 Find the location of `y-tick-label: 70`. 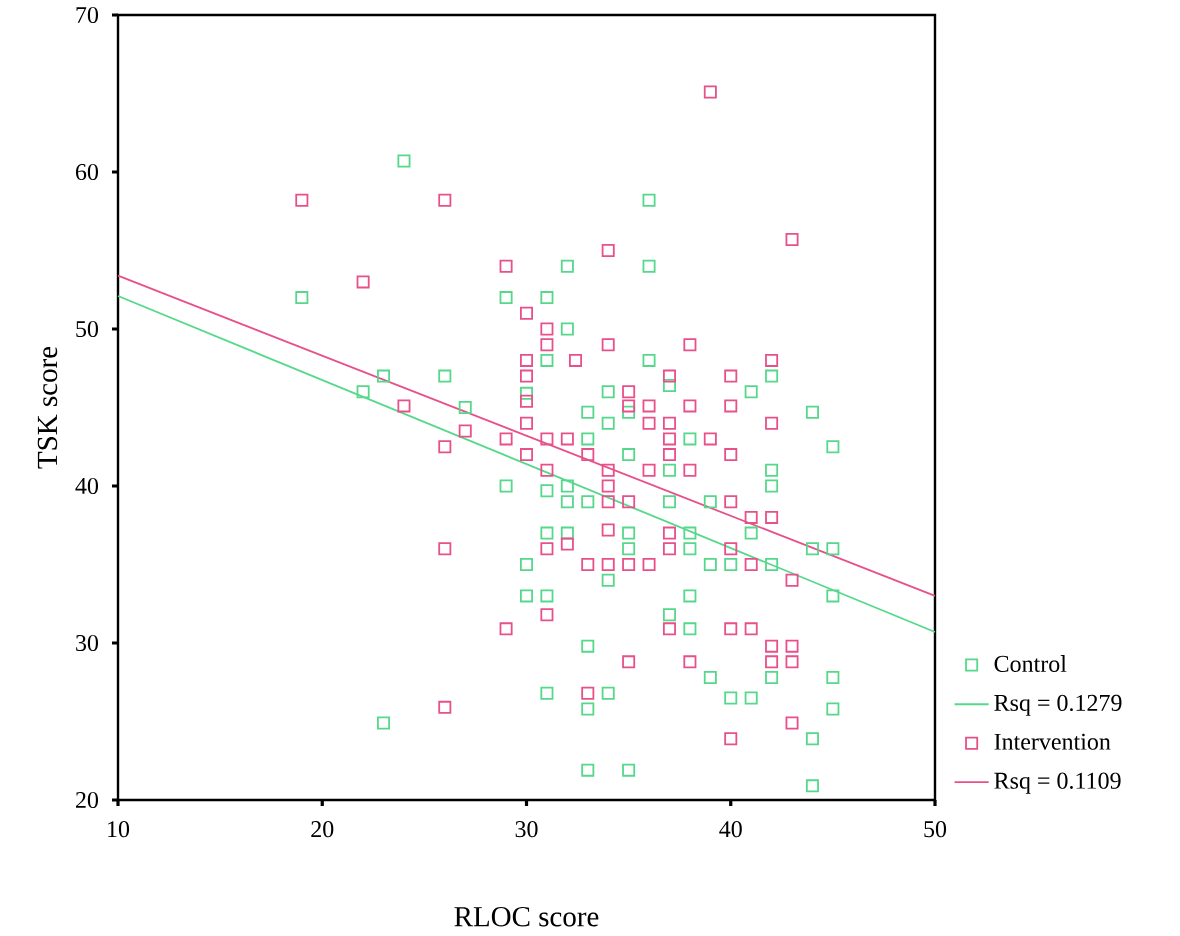

y-tick-label: 70 is located at coordinates (87, 15).